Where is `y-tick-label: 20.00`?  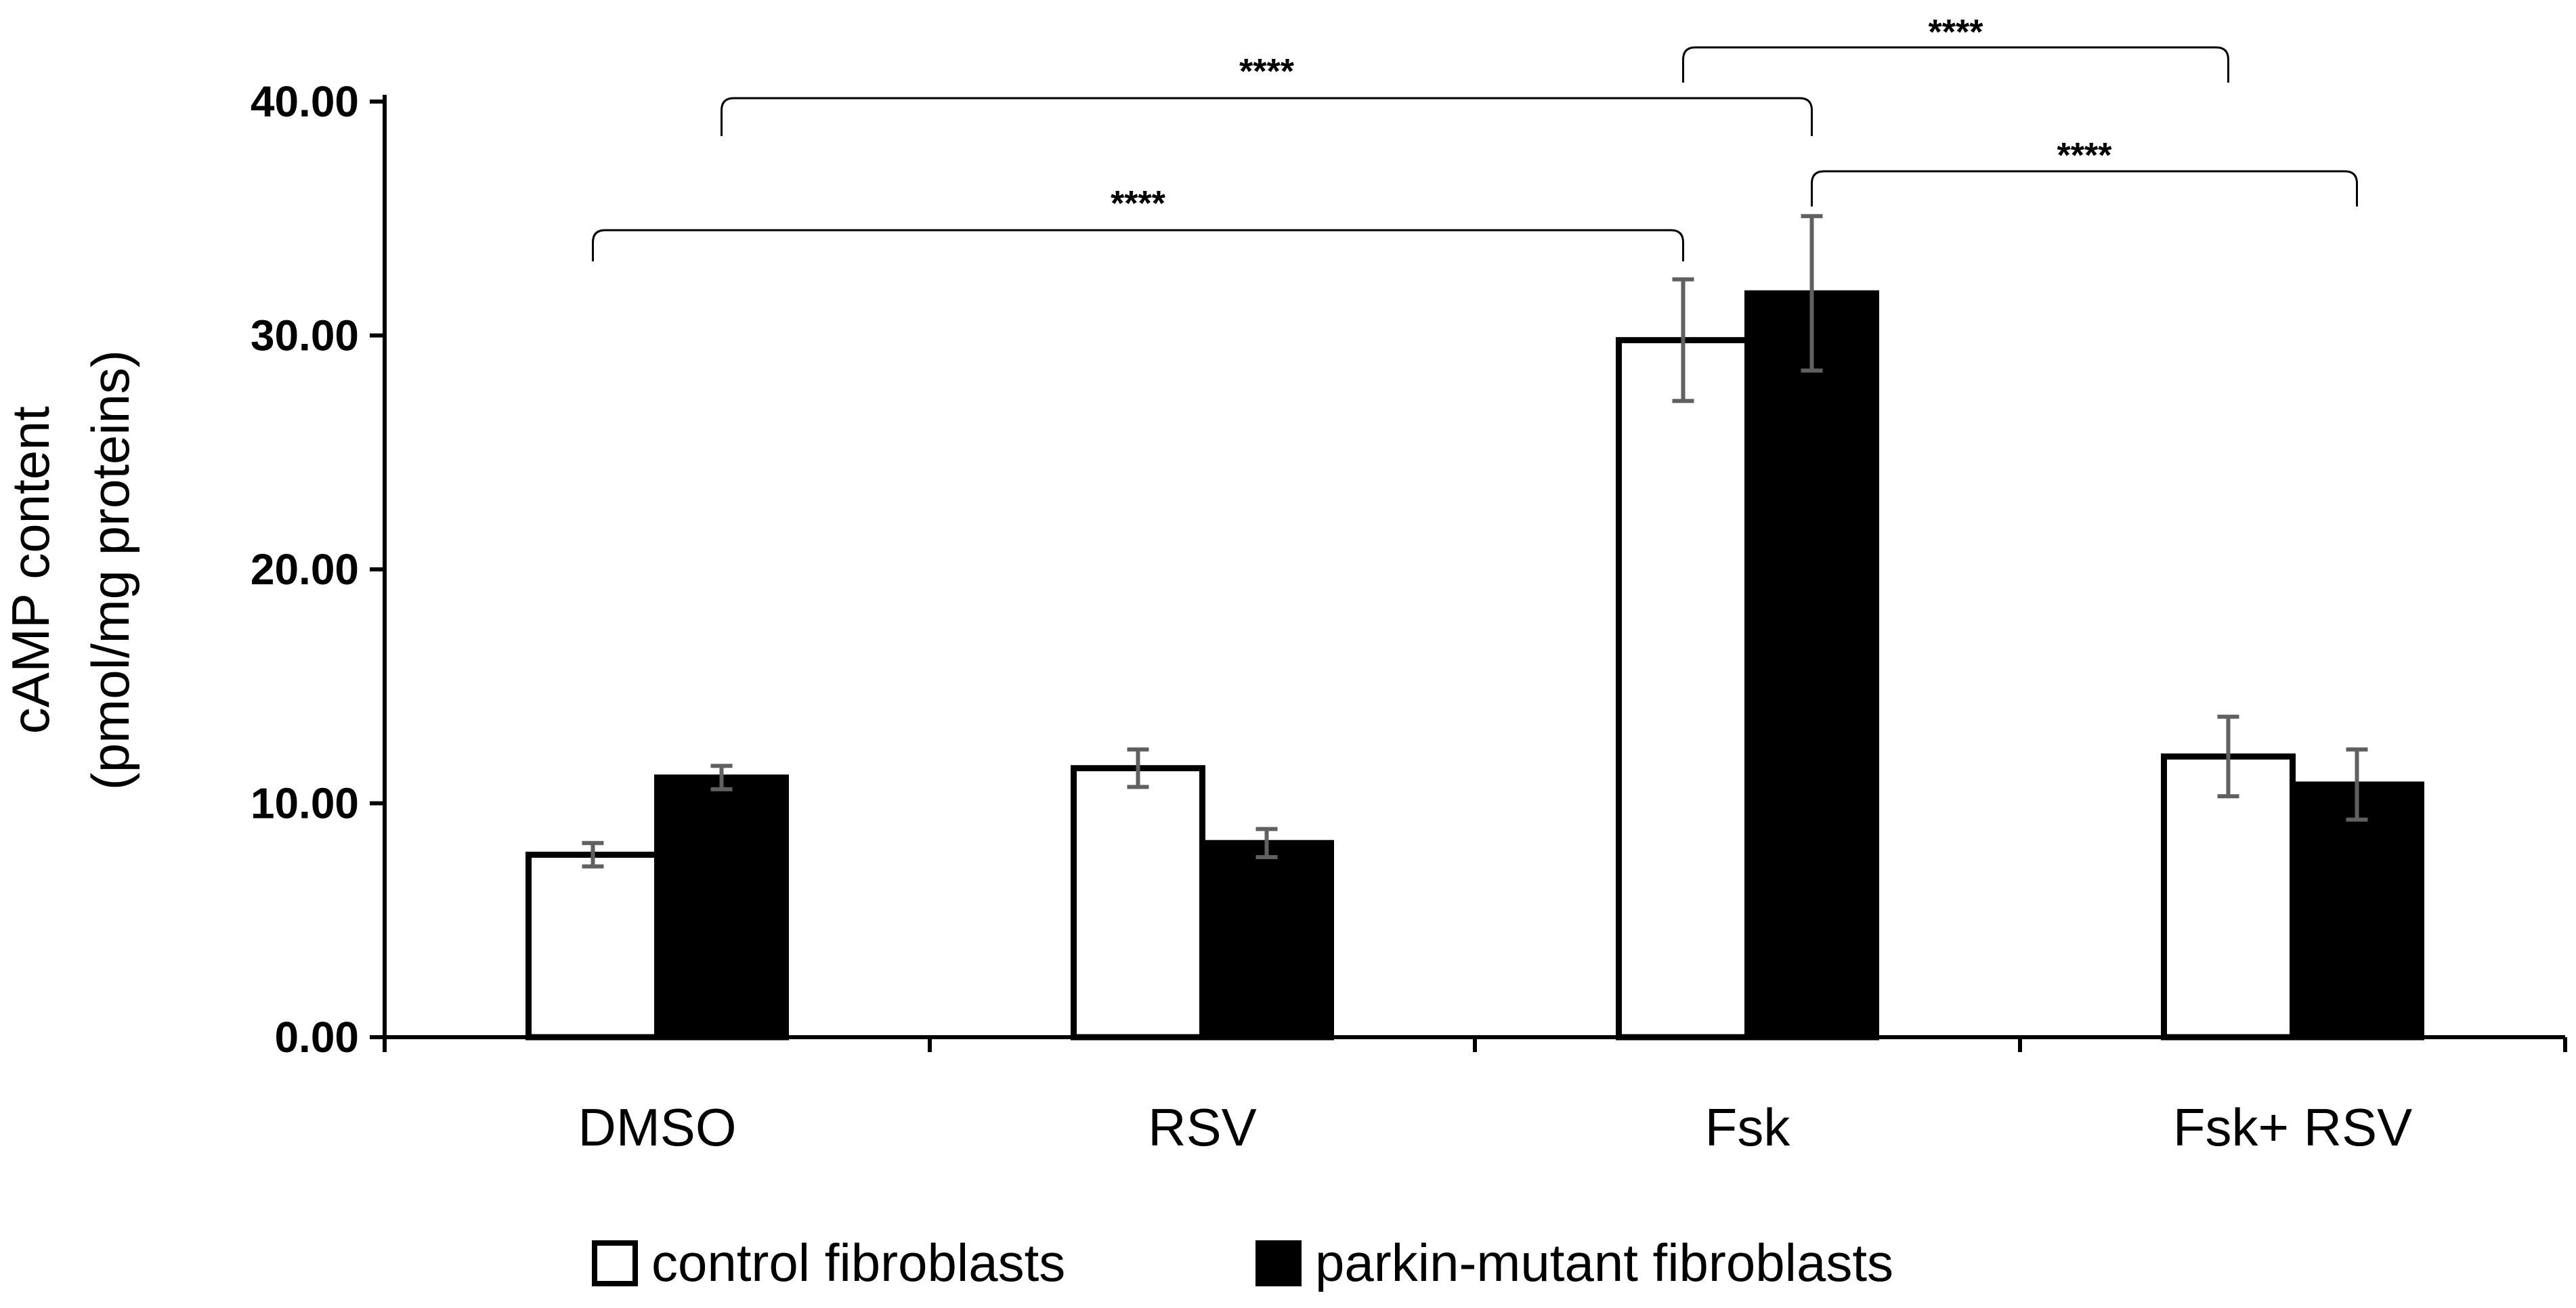 y-tick-label: 20.00 is located at coordinates (305, 569).